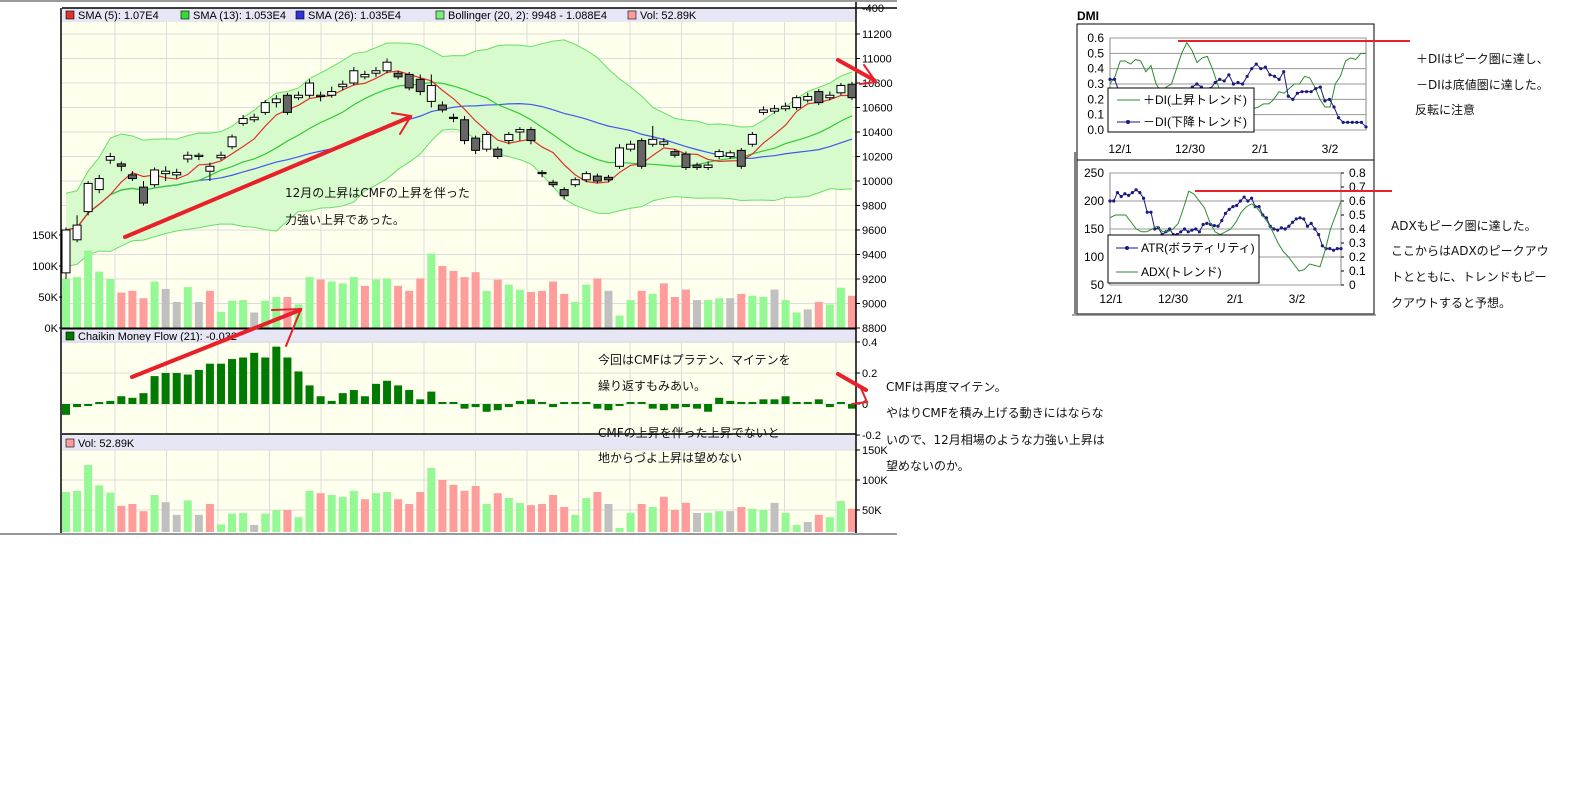 The height and width of the screenshot is (802, 1576). Describe the element at coordinates (875, 451) in the screenshot. I see `volume-panel-tick-label: 150K` at that location.